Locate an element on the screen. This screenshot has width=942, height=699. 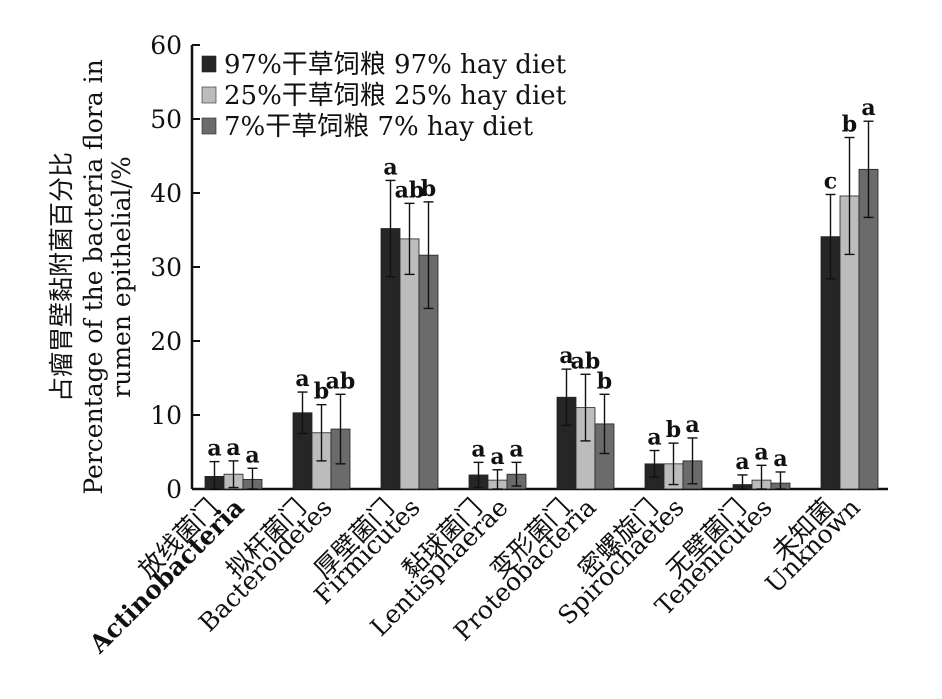
y-tick-label: 30 is located at coordinates (166, 267).